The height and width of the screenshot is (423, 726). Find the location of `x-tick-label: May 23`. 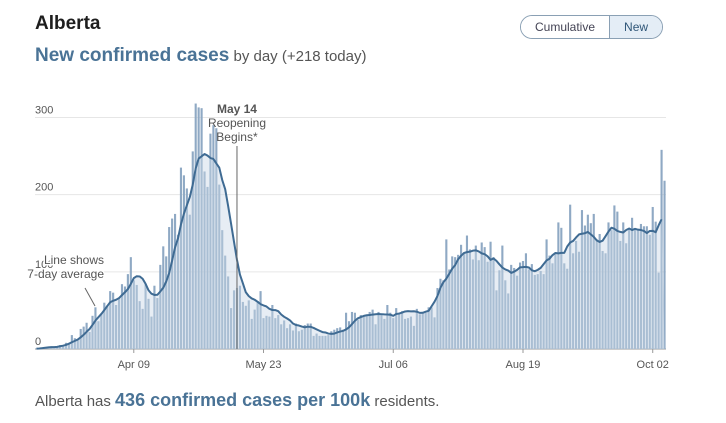

x-tick-label: May 23 is located at coordinates (263, 365).